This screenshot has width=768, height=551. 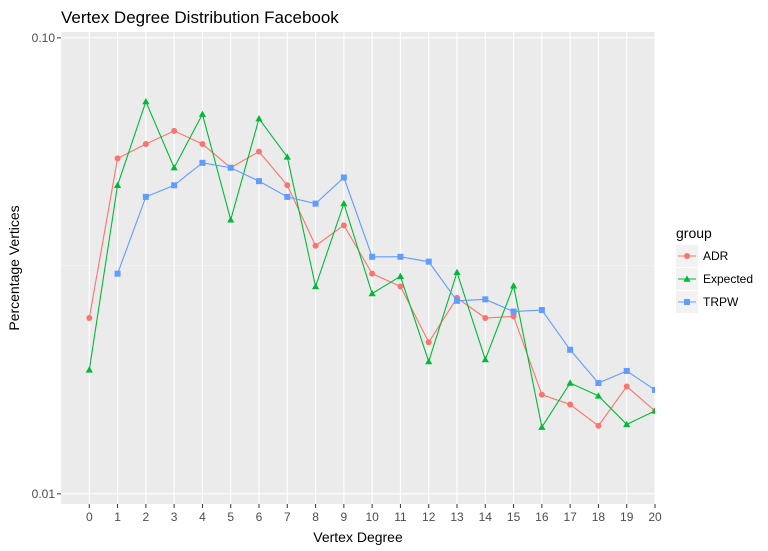 I want to click on x-axis-title: Vertex Degree, so click(x=358, y=537).